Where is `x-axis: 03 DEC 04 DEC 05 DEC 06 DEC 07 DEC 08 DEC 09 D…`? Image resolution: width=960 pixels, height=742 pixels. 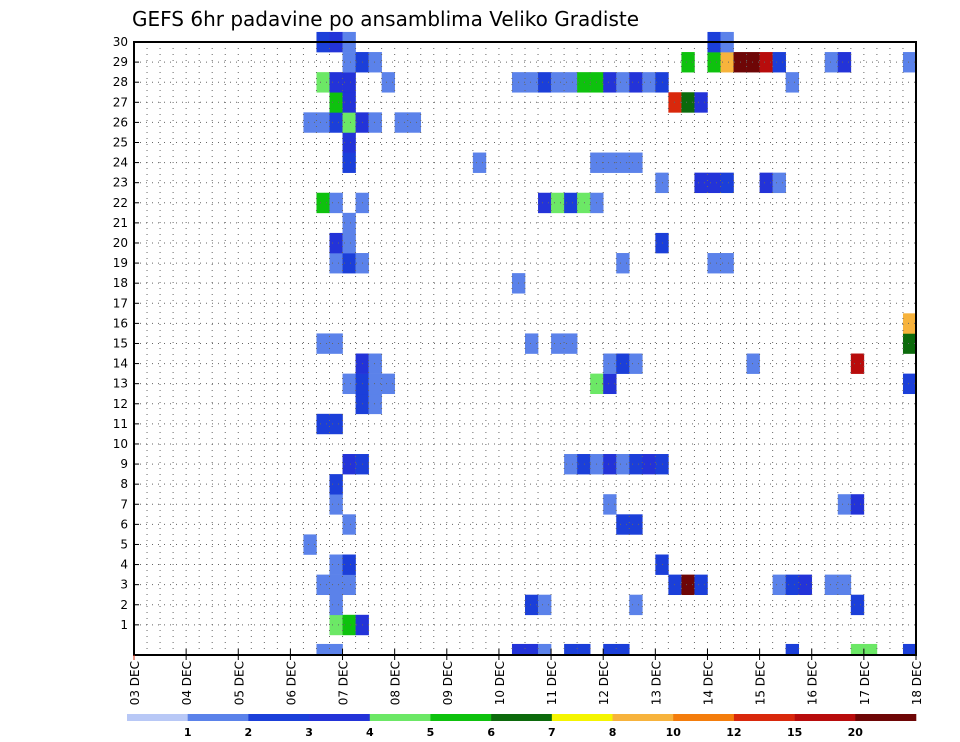 x-axis: 03 DEC 04 DEC 05 DEC 06 DEC 07 DEC 08 DEC 09 D… is located at coordinates (526, 677).